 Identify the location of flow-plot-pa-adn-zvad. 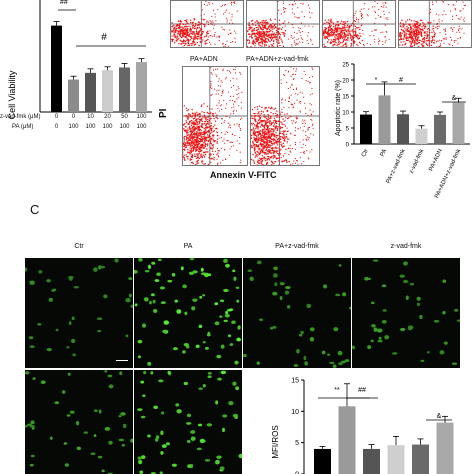
(281, 118).